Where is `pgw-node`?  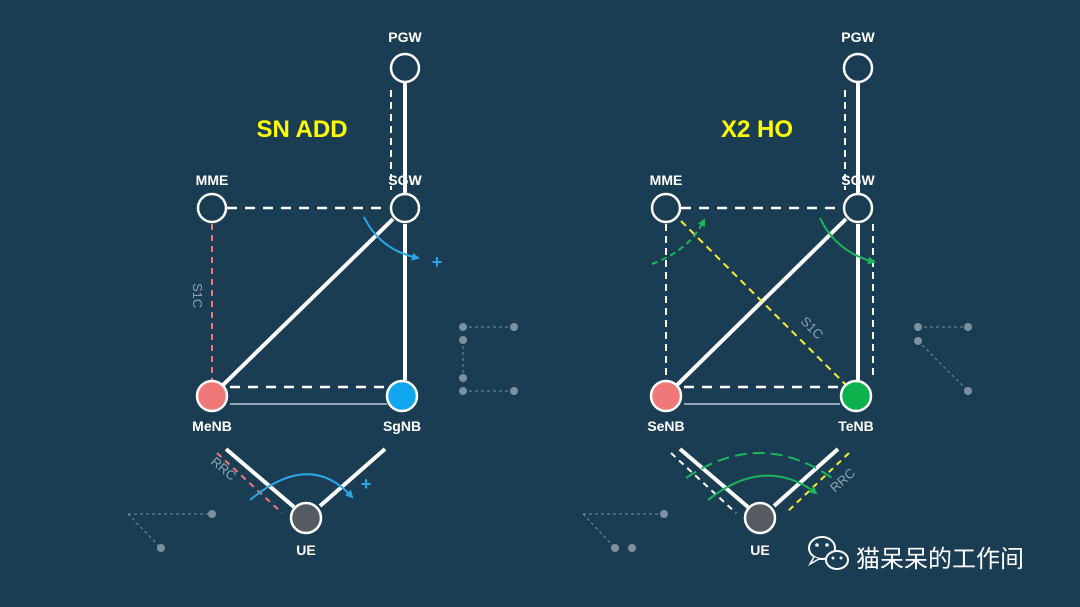 pgw-node is located at coordinates (405, 68).